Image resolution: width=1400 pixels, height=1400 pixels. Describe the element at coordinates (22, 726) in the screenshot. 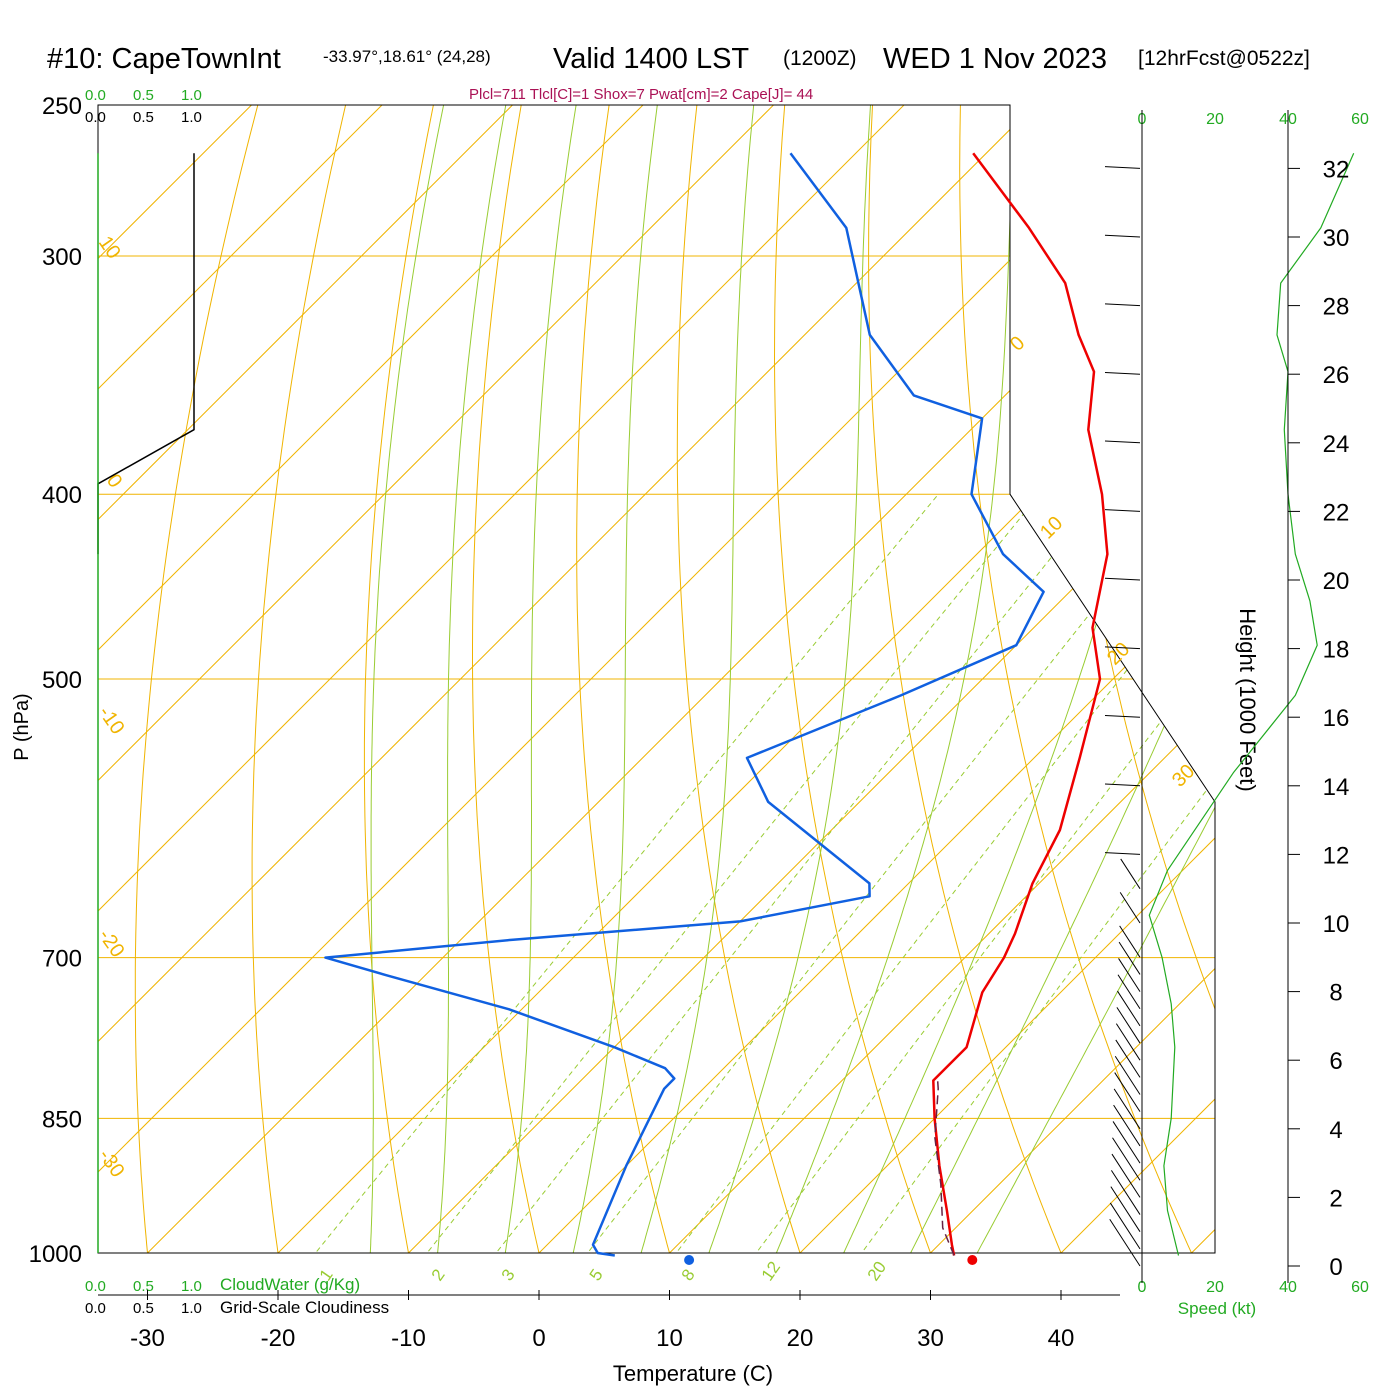

I see `y-axis-label: P (hPa)` at that location.